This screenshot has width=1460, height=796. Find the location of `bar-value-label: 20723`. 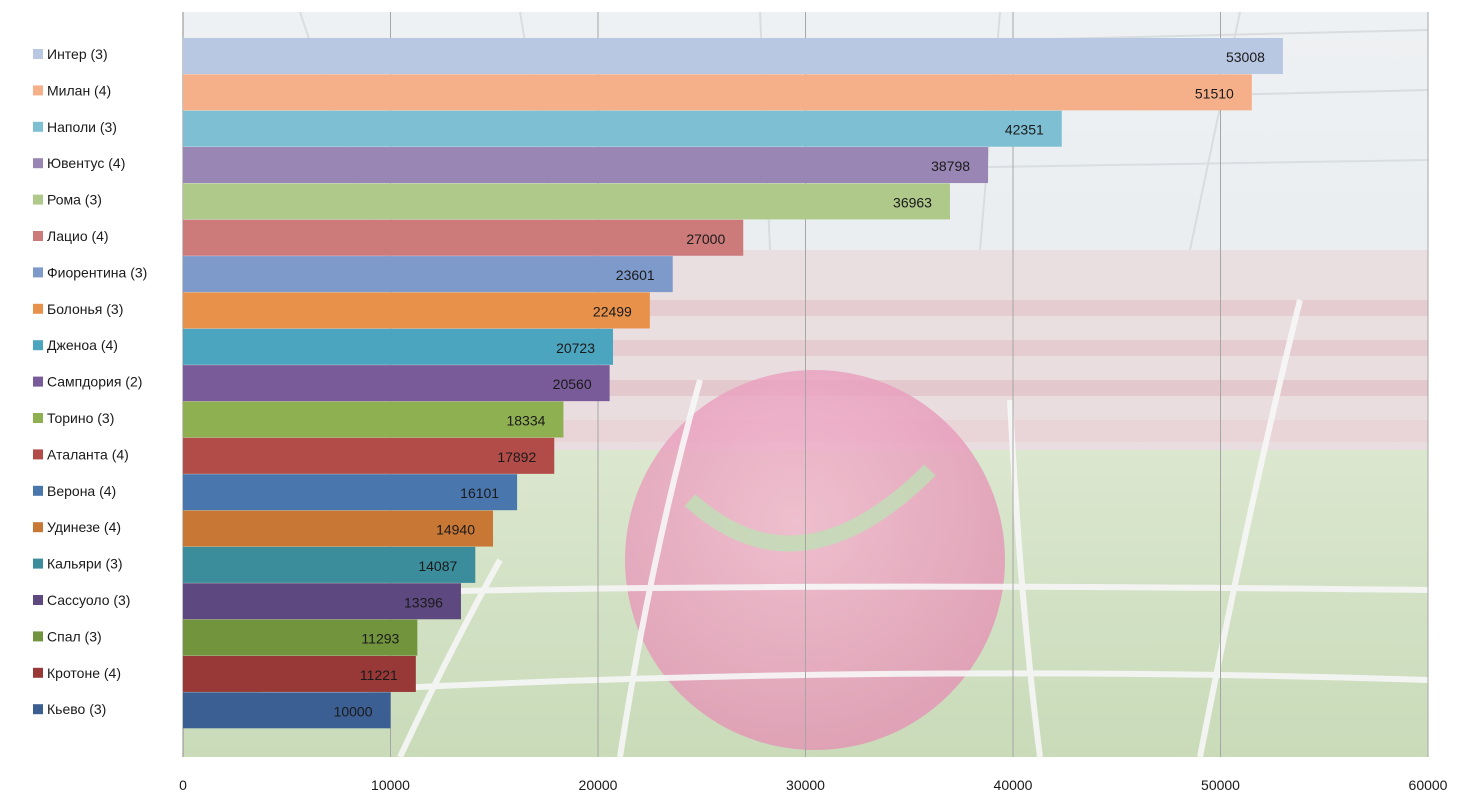

bar-value-label: 20723 is located at coordinates (575, 348).